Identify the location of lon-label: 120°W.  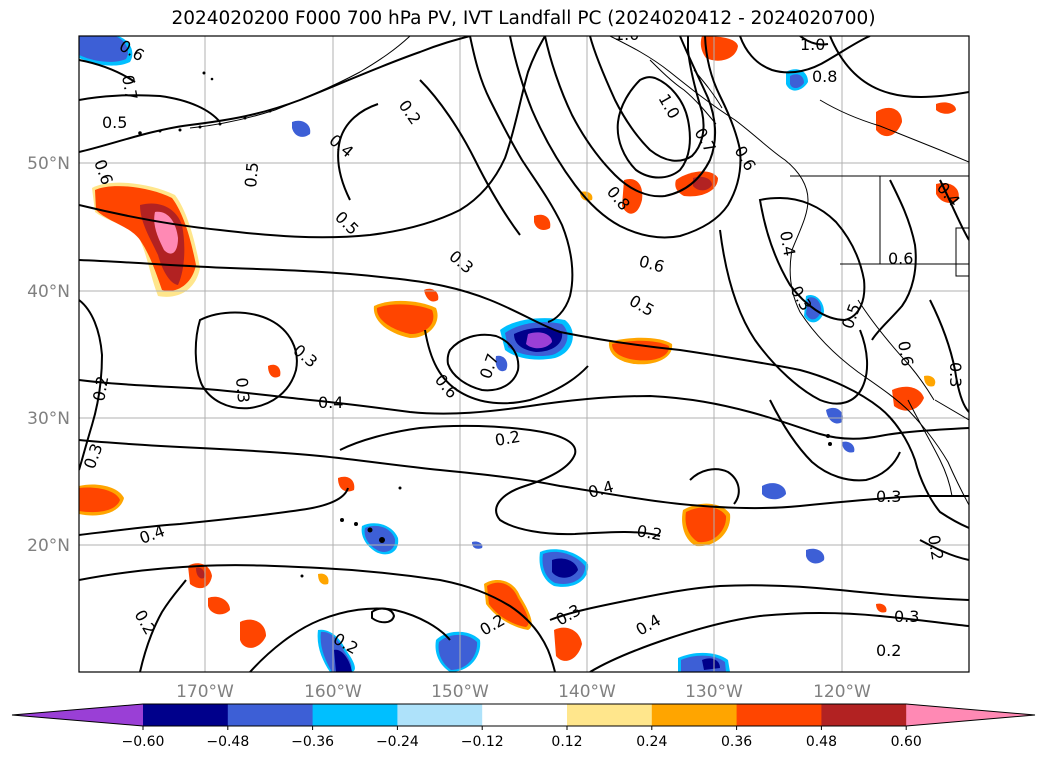
(842, 692).